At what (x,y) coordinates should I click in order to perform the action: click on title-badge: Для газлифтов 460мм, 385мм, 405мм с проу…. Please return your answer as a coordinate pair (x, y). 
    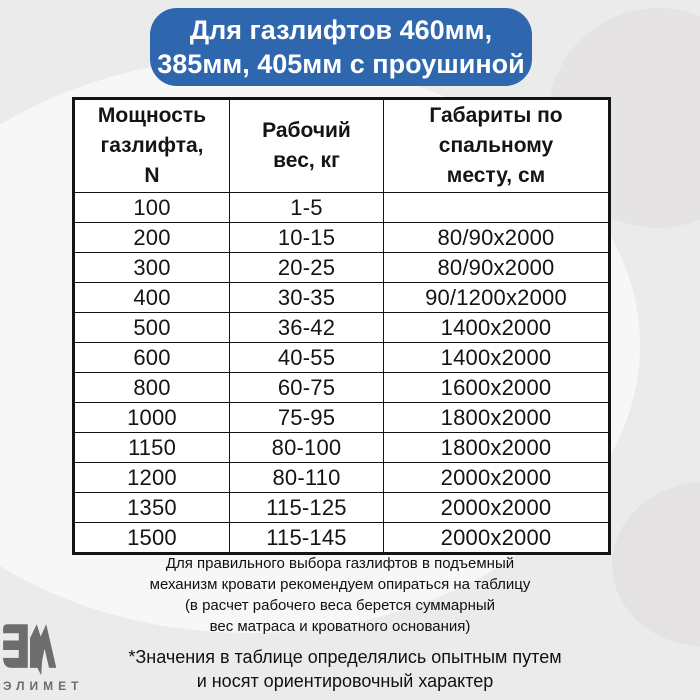
    Looking at the image, I should click on (341, 47).